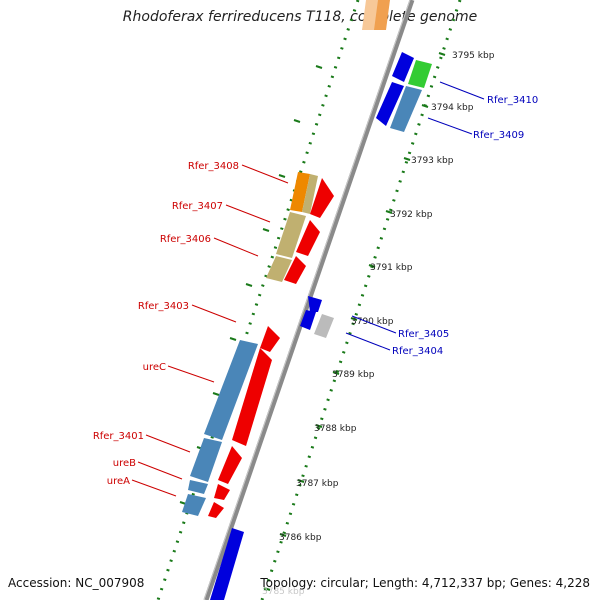 The height and width of the screenshot is (600, 600). Describe the element at coordinates (231, 390) in the screenshot. I see `gene-urec-steel` at that location.